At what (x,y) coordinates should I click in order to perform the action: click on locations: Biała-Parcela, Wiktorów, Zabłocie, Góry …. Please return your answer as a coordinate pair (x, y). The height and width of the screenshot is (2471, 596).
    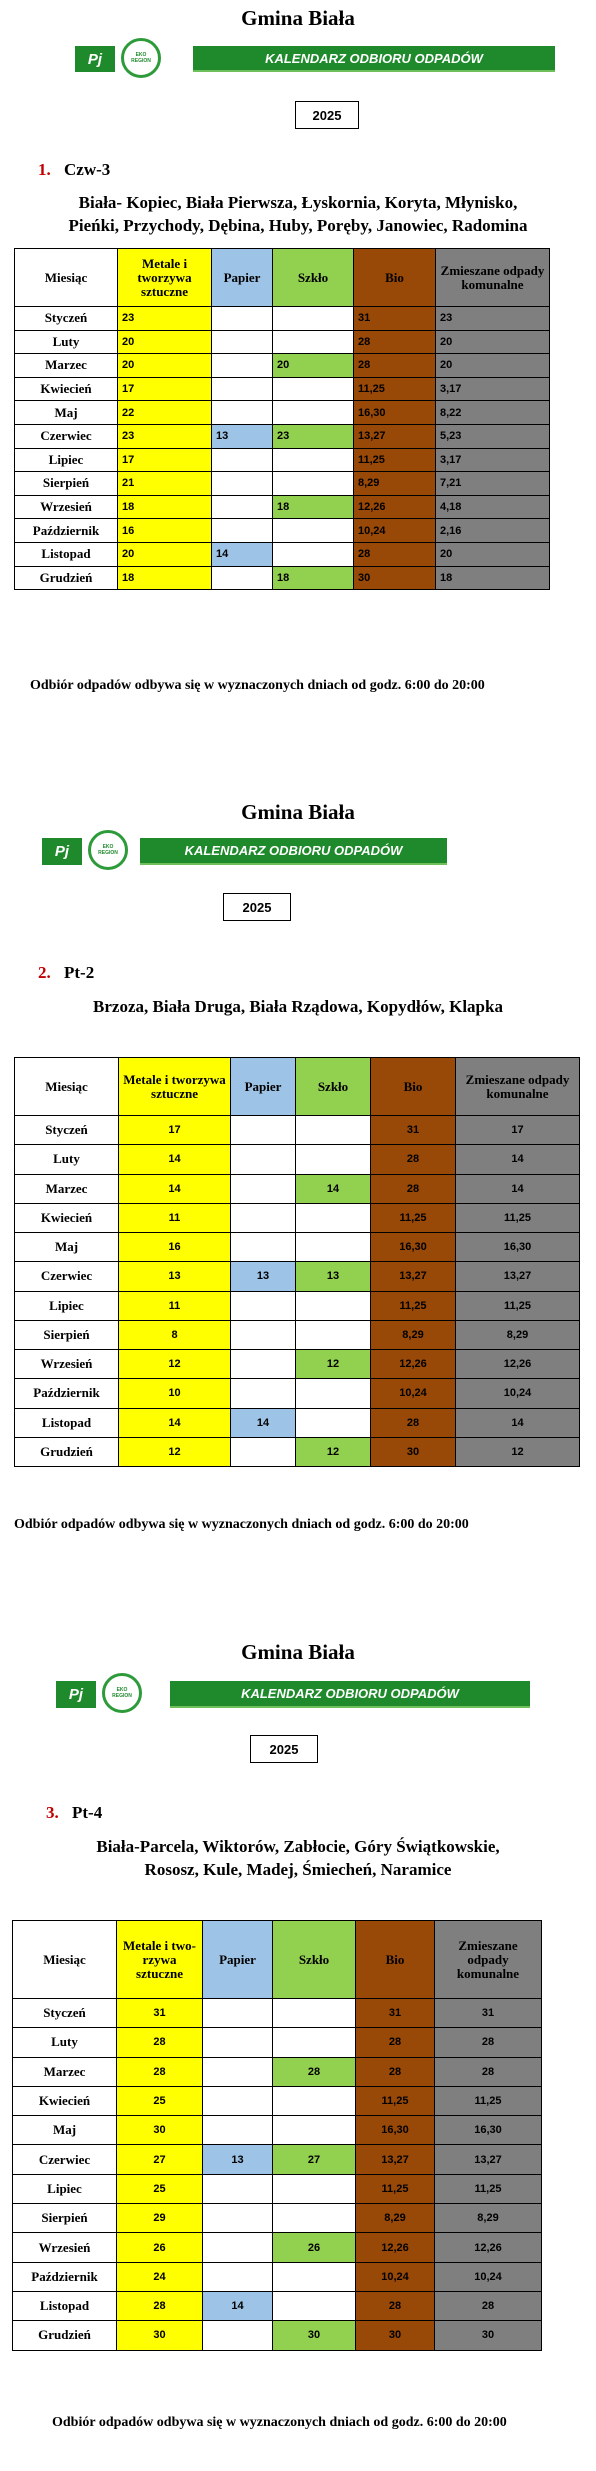
    Looking at the image, I should click on (298, 1846).